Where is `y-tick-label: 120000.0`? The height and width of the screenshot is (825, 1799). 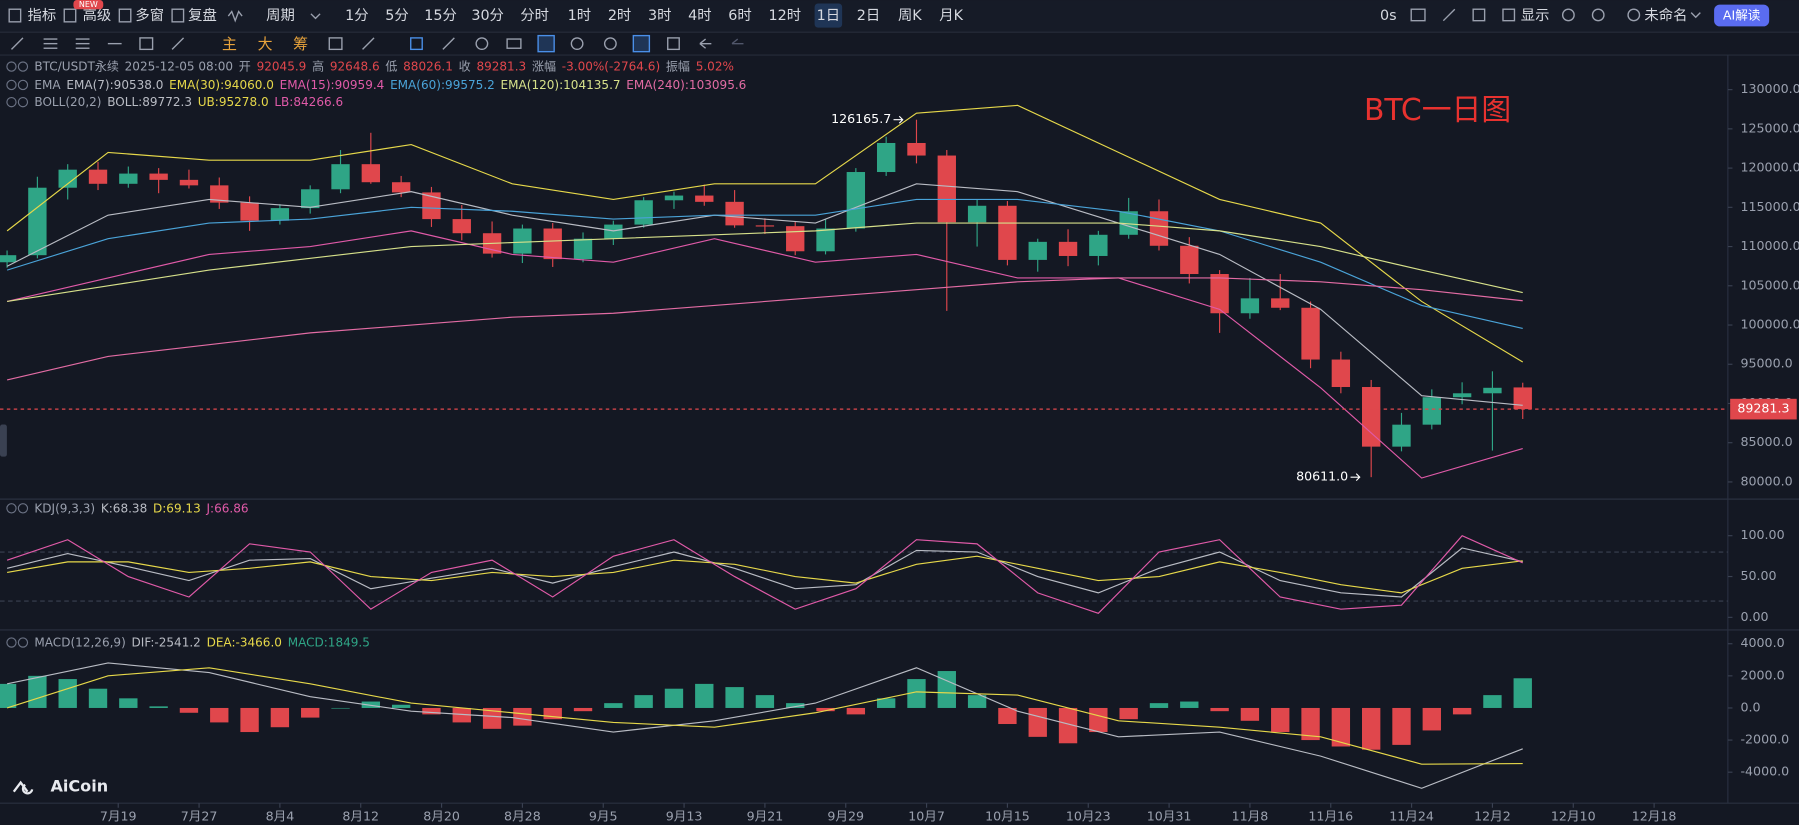
y-tick-label: 120000.0 is located at coordinates (1769, 167).